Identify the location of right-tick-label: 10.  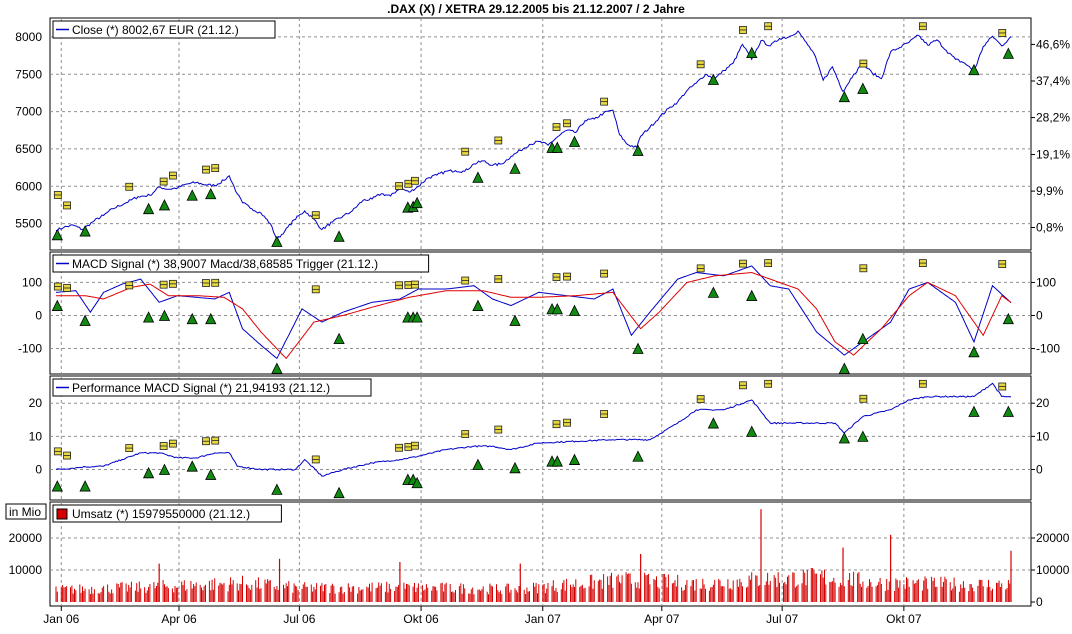
(1043, 436).